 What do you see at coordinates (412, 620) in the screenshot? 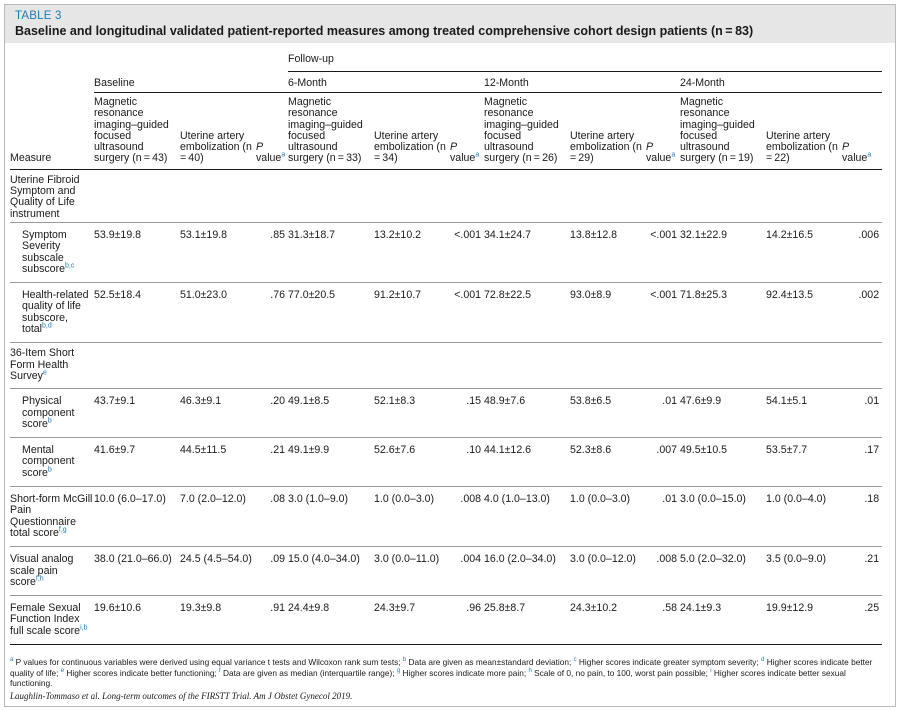
I see `value-cell: 24.3±9.7` at bounding box center [412, 620].